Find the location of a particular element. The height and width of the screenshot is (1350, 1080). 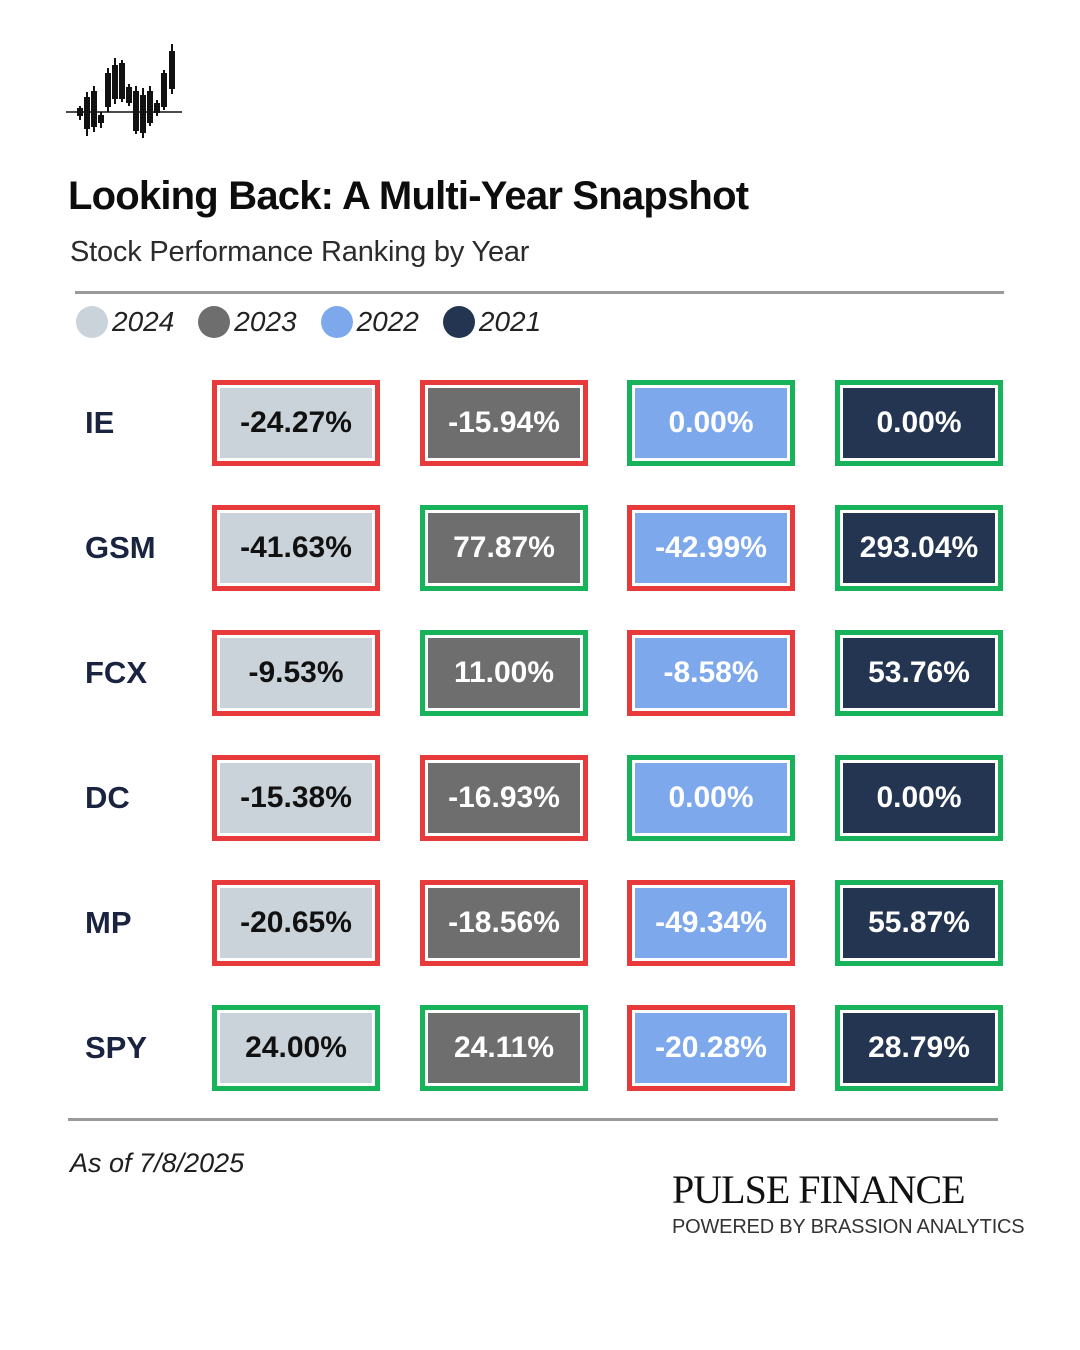

value-label: -8.58% is located at coordinates (711, 673).